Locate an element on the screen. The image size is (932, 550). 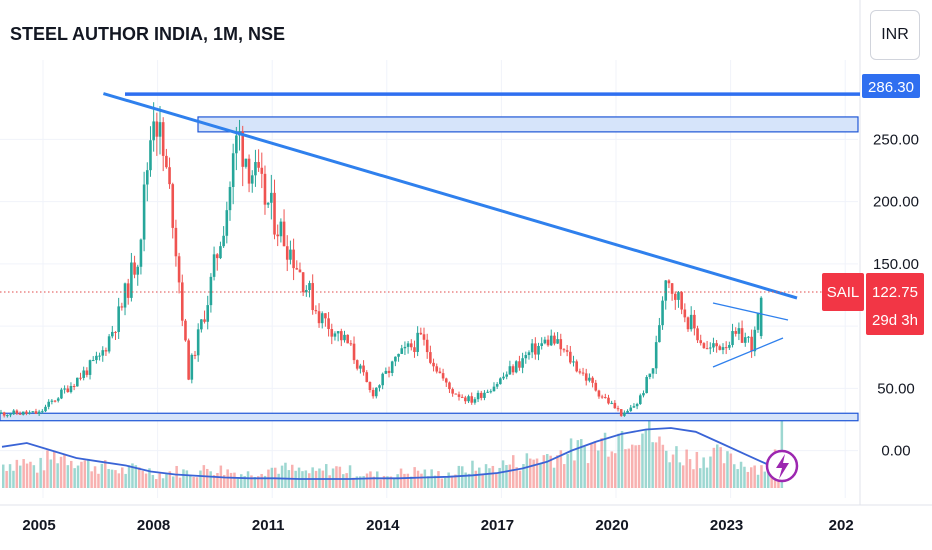
x-tick-label: 202 is located at coordinates (841, 525).